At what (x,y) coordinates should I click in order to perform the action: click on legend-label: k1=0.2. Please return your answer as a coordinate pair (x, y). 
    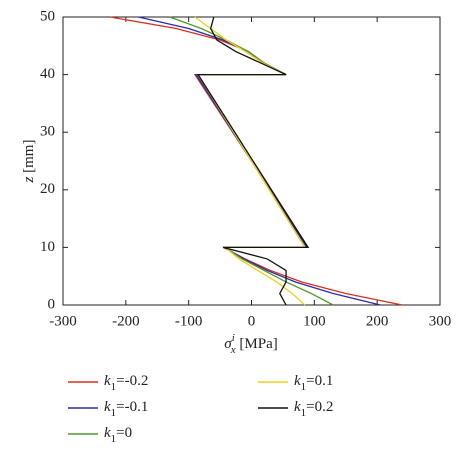
    Looking at the image, I should click on (313, 408).